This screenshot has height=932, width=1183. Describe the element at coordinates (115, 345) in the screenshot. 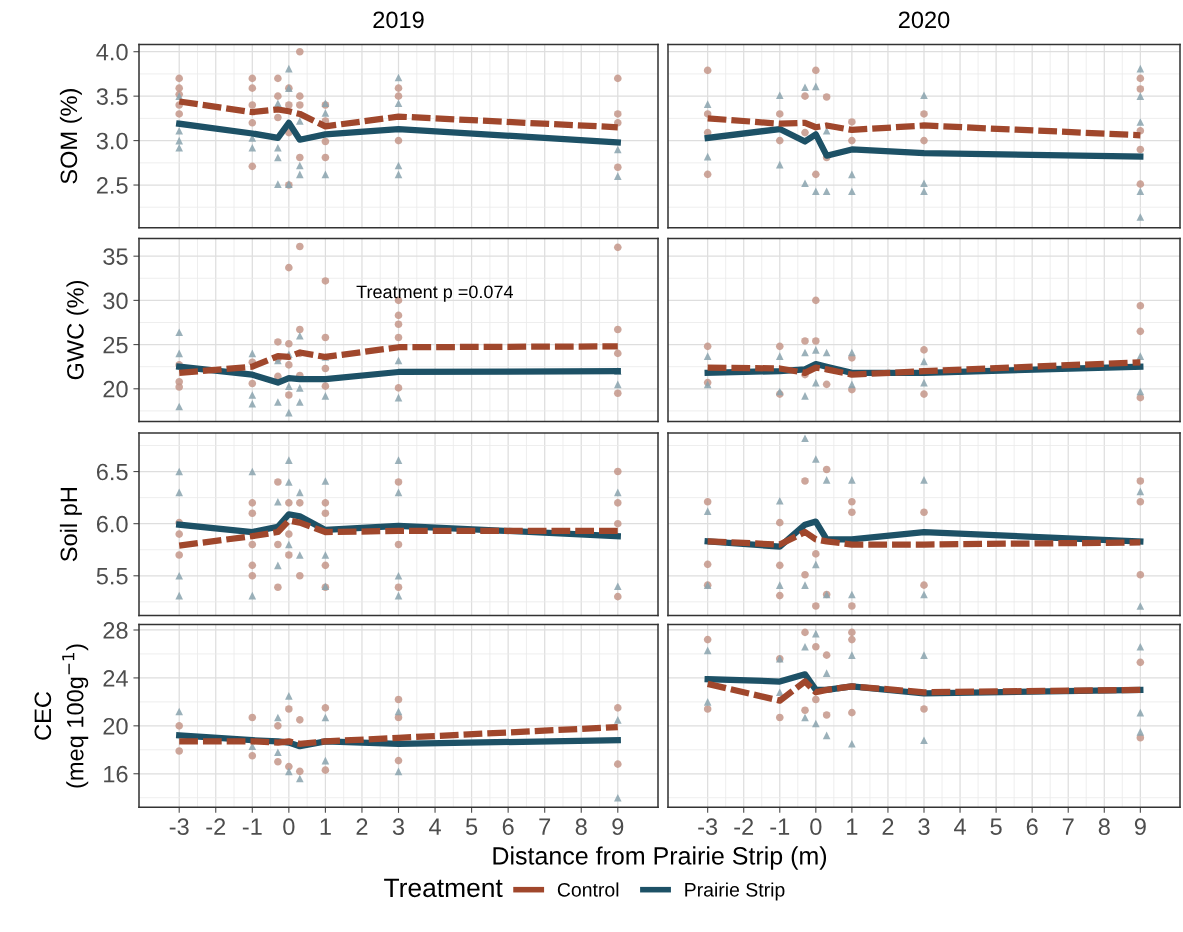

I see `y-tick-label: 25` at that location.